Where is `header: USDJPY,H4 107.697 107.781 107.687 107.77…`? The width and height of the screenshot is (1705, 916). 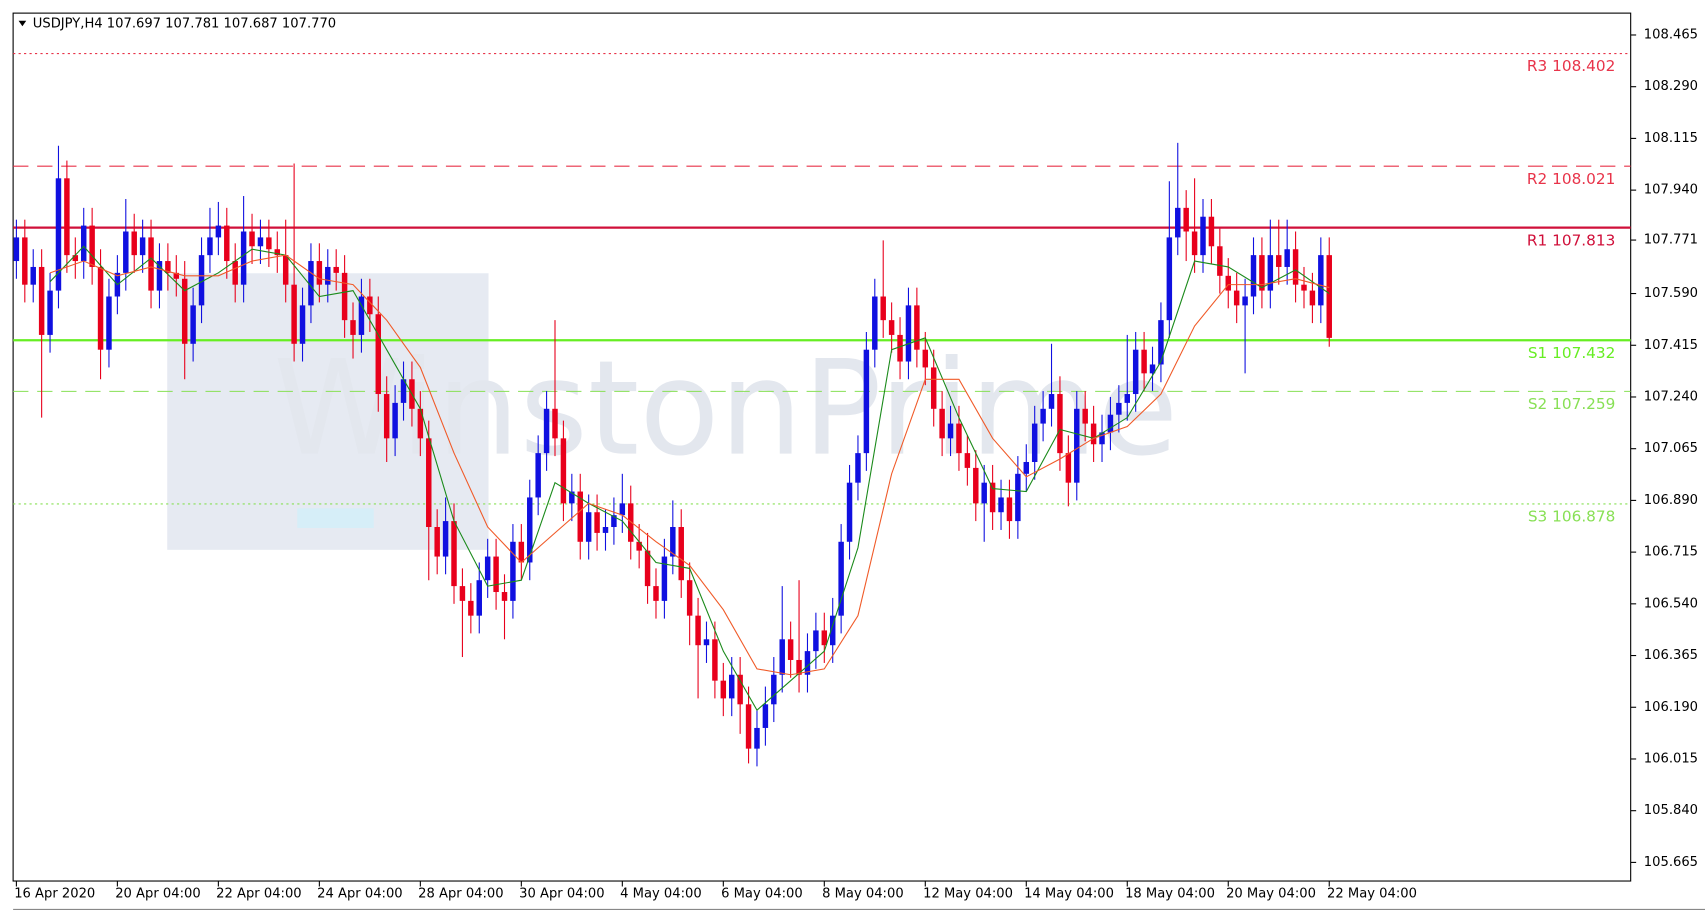 header: USDJPY,H4 107.697 107.781 107.687 107.77… is located at coordinates (184, 24).